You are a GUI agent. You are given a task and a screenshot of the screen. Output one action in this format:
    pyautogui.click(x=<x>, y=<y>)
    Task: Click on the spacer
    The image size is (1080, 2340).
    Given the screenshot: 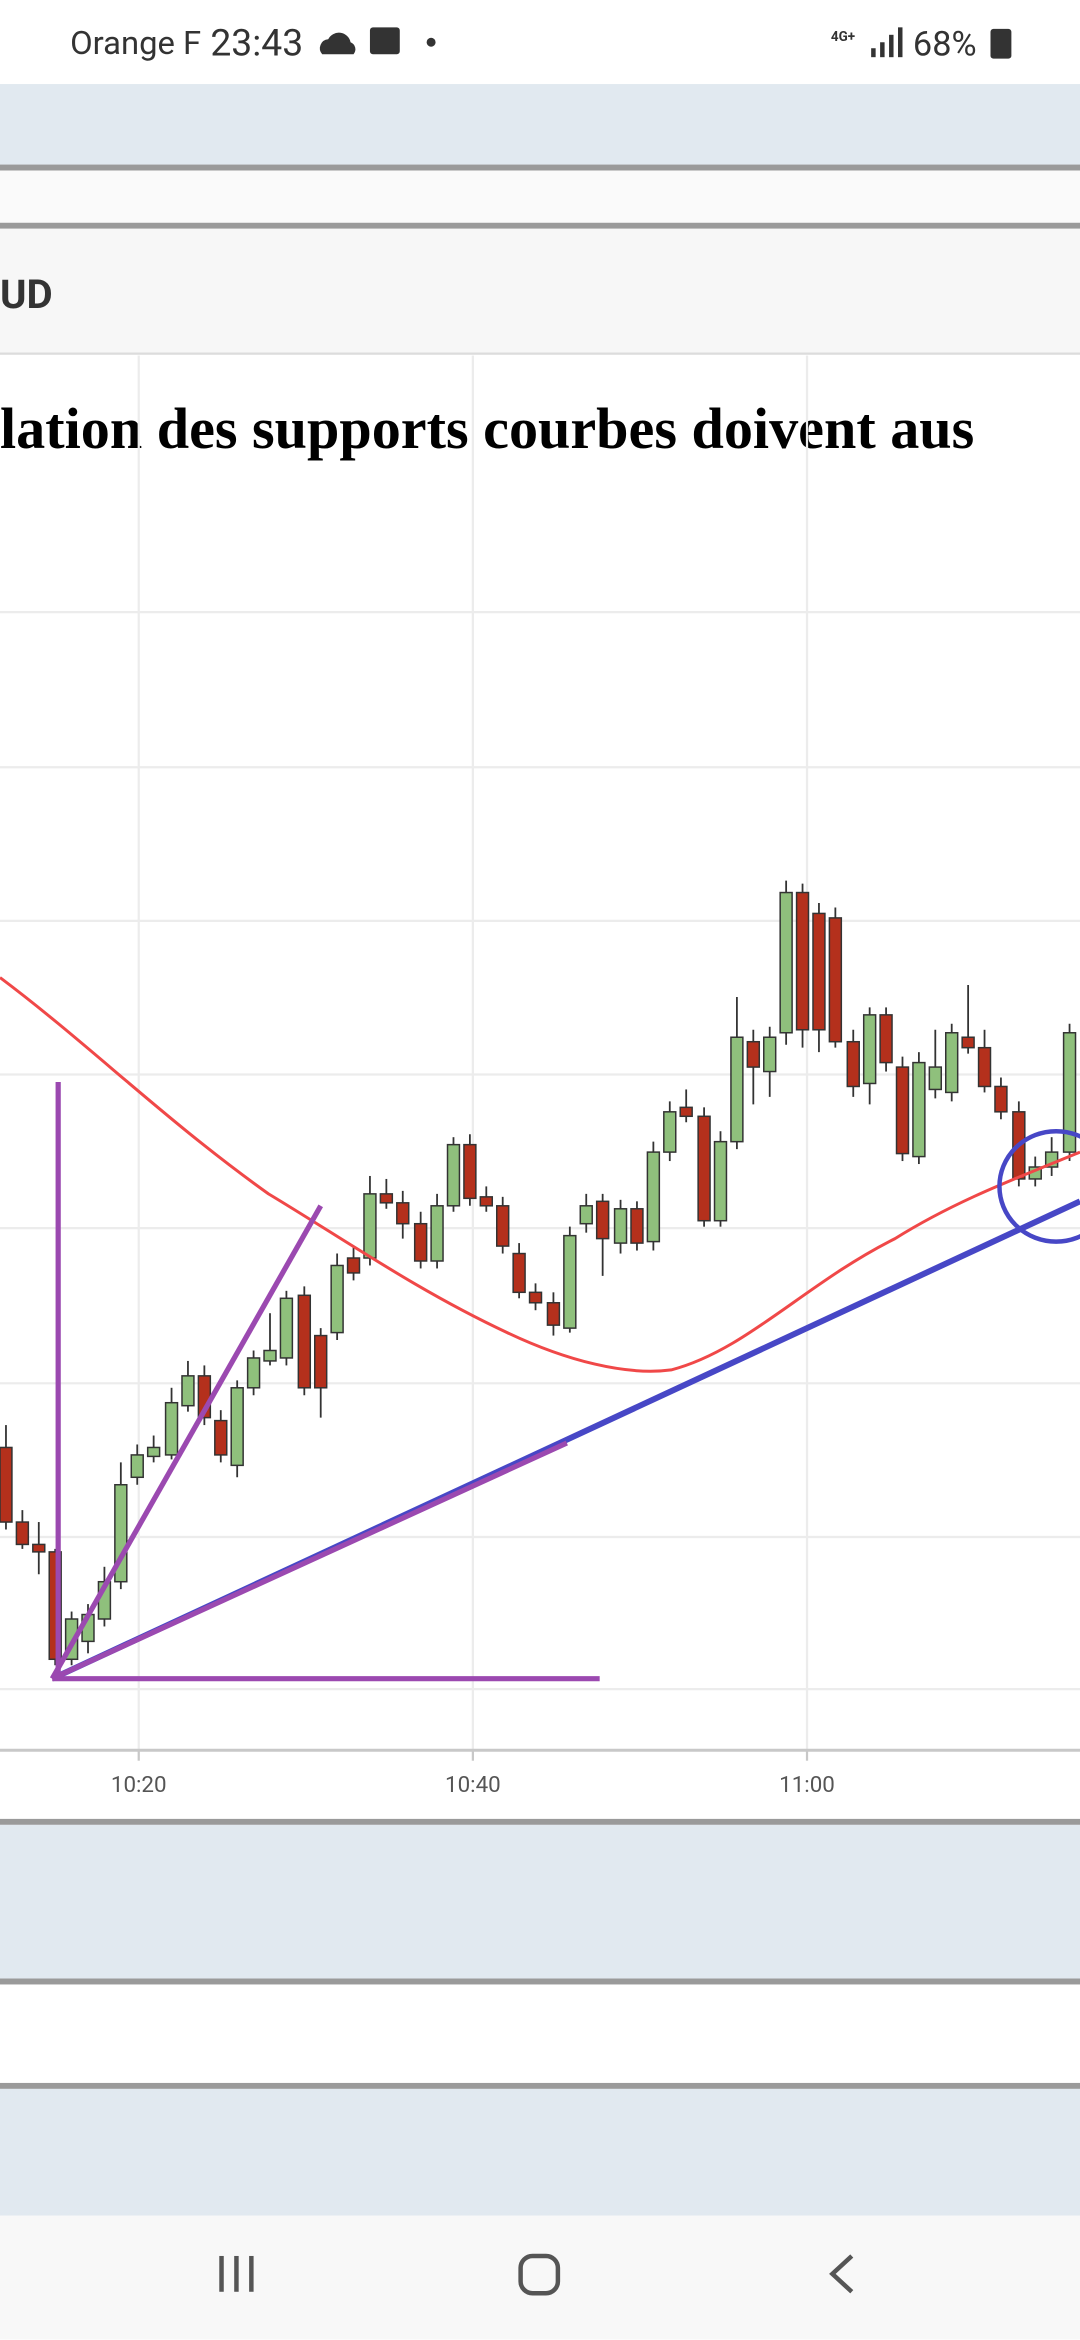 What is the action you would take?
    pyautogui.click(x=540, y=196)
    